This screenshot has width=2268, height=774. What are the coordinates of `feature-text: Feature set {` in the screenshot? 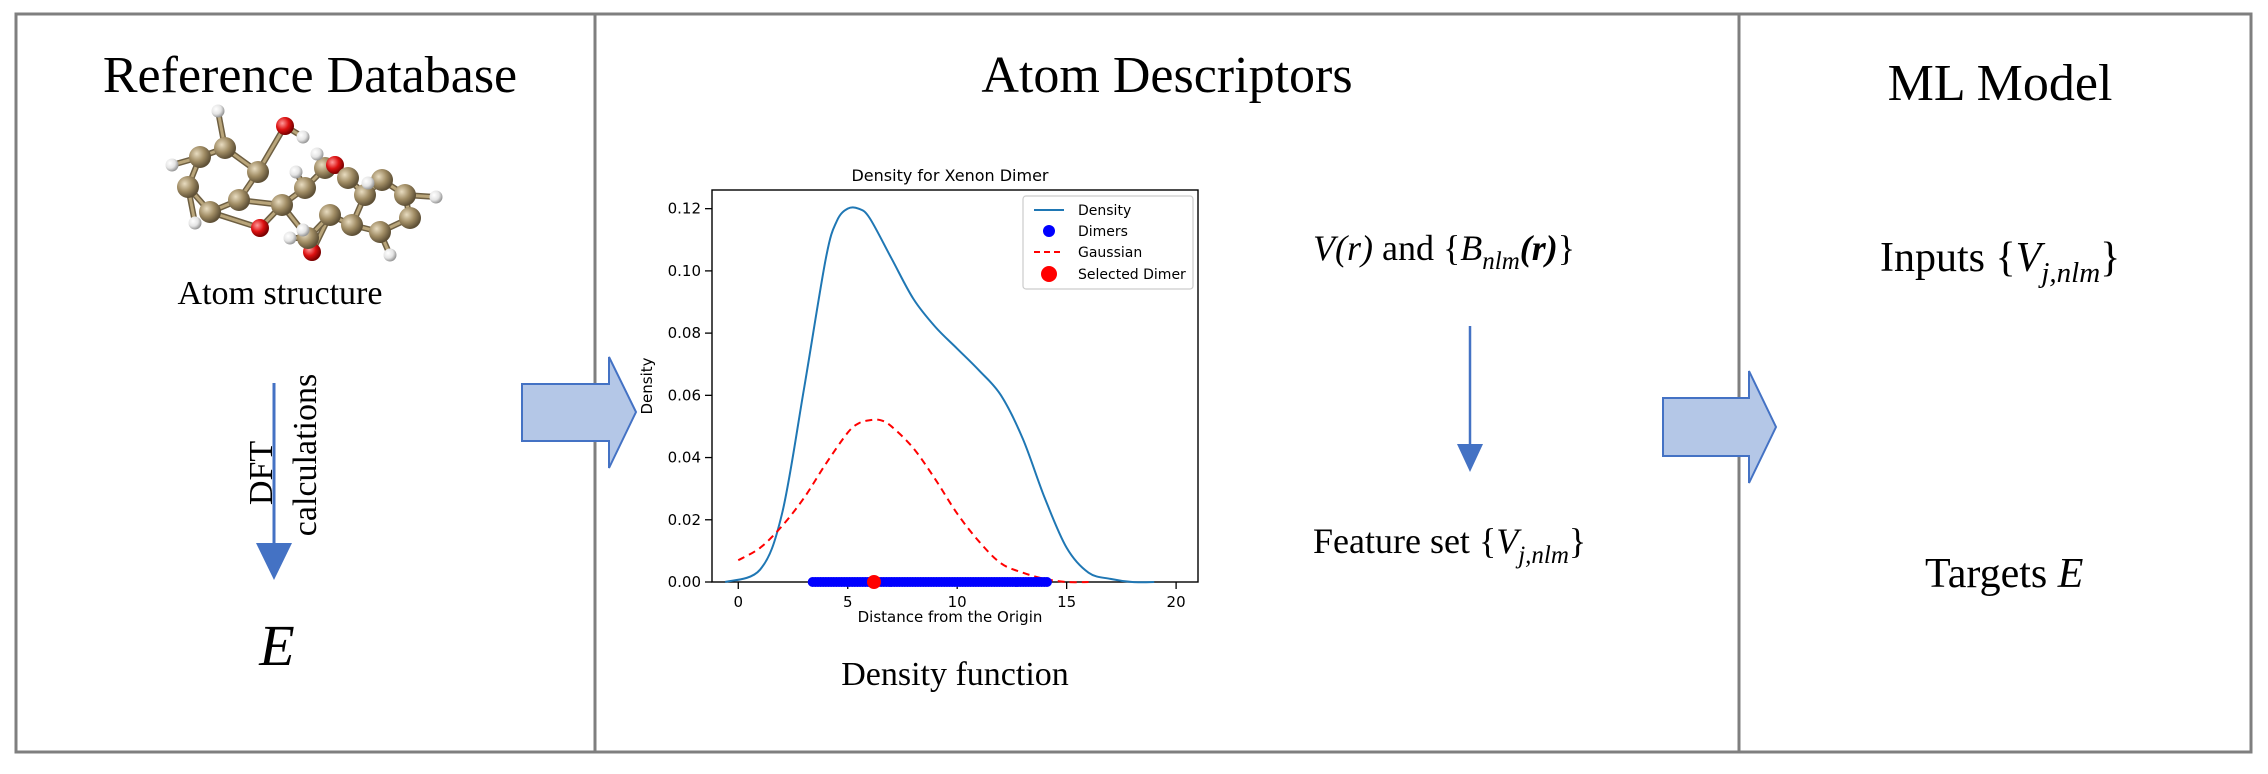 It's located at (1404, 541).